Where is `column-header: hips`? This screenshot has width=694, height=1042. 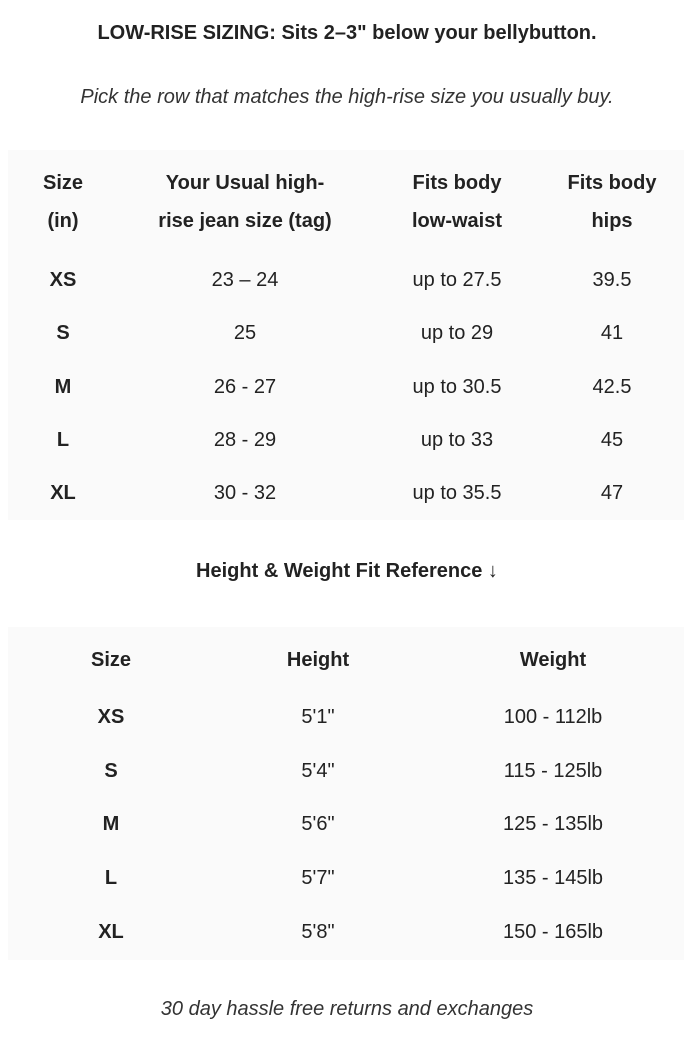
column-header: hips is located at coordinates (612, 221).